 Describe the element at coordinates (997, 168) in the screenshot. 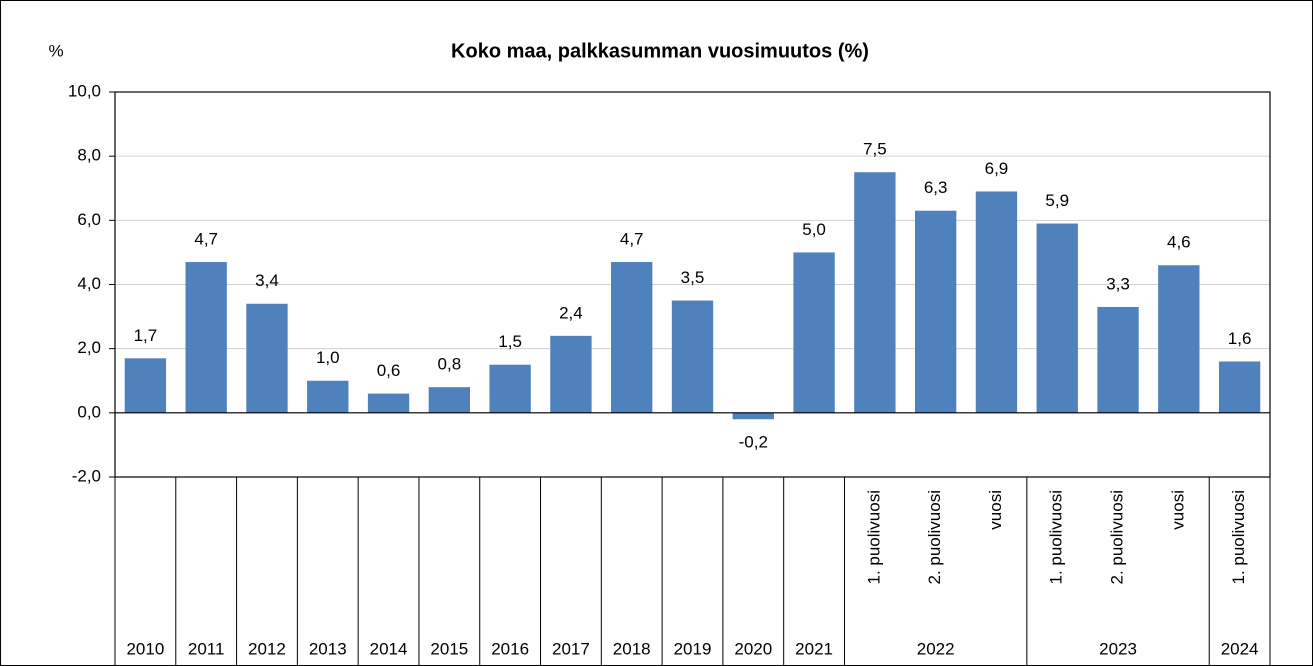

I see `data-label: 6,9` at that location.